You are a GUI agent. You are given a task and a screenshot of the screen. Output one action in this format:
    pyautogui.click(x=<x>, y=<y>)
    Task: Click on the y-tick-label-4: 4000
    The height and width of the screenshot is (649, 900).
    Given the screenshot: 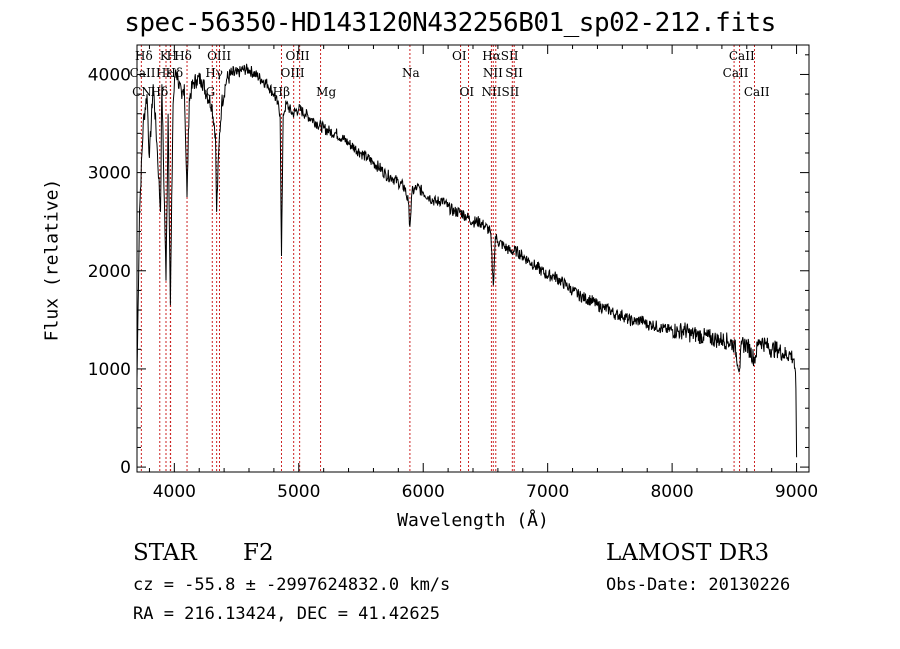 What is the action you would take?
    pyautogui.click(x=109, y=75)
    